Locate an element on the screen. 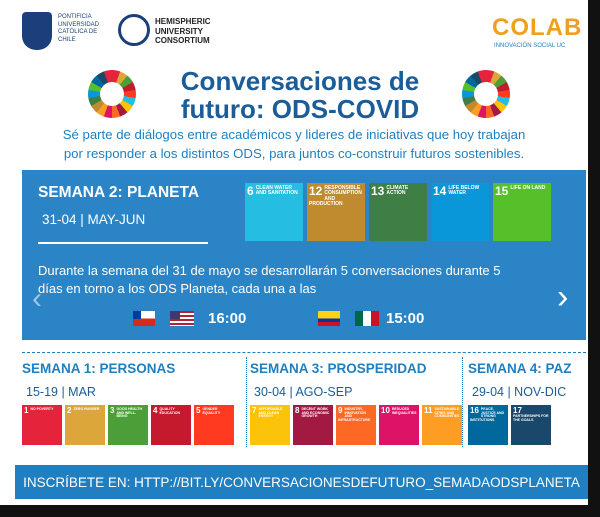  sdg-number: 8 is located at coordinates (297, 410).